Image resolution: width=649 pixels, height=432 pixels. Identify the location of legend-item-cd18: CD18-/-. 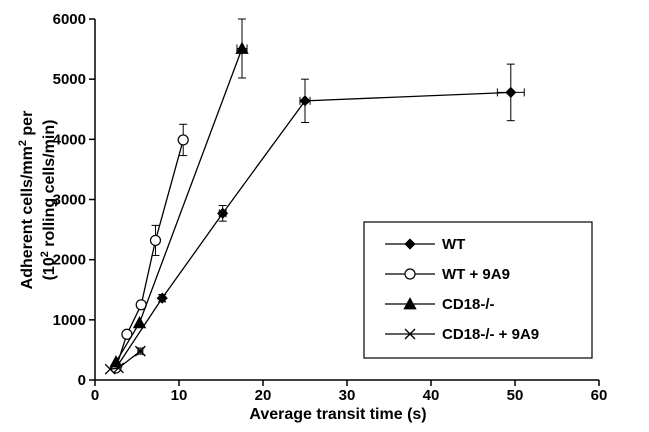
(440, 304).